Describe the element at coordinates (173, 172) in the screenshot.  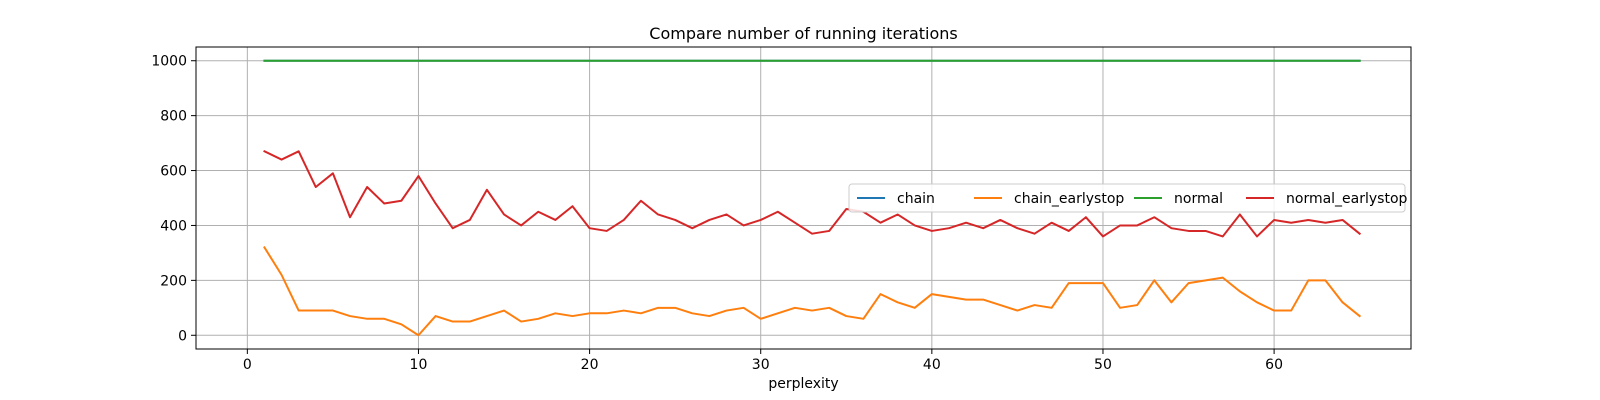
I see `y-tick-label: 600` at that location.